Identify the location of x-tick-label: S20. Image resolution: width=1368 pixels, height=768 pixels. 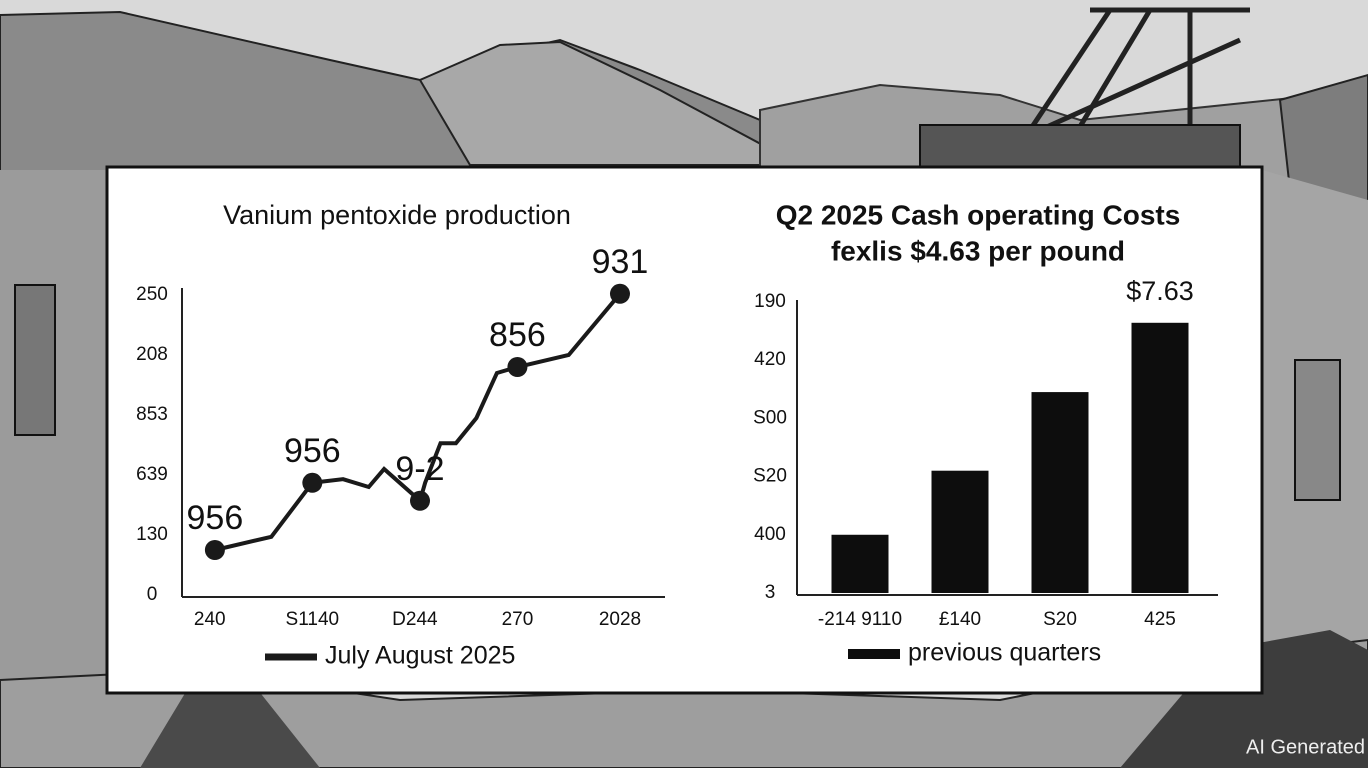
(1060, 619).